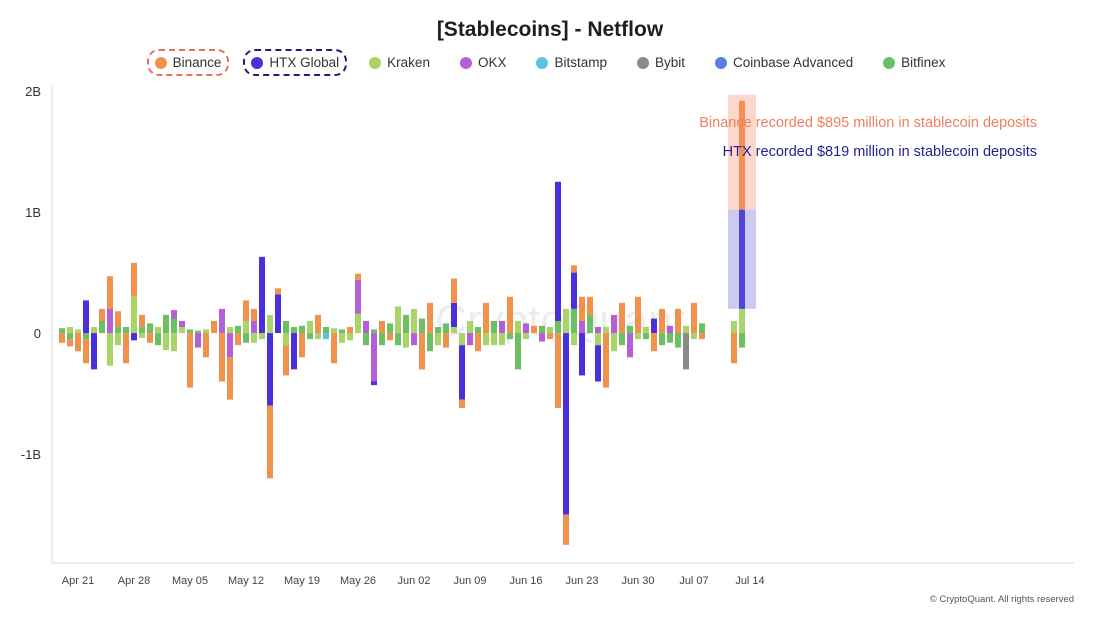 The height and width of the screenshot is (619, 1100). I want to click on legend-item-coinbase-advanced: Coinbase Advanced, so click(784, 62).